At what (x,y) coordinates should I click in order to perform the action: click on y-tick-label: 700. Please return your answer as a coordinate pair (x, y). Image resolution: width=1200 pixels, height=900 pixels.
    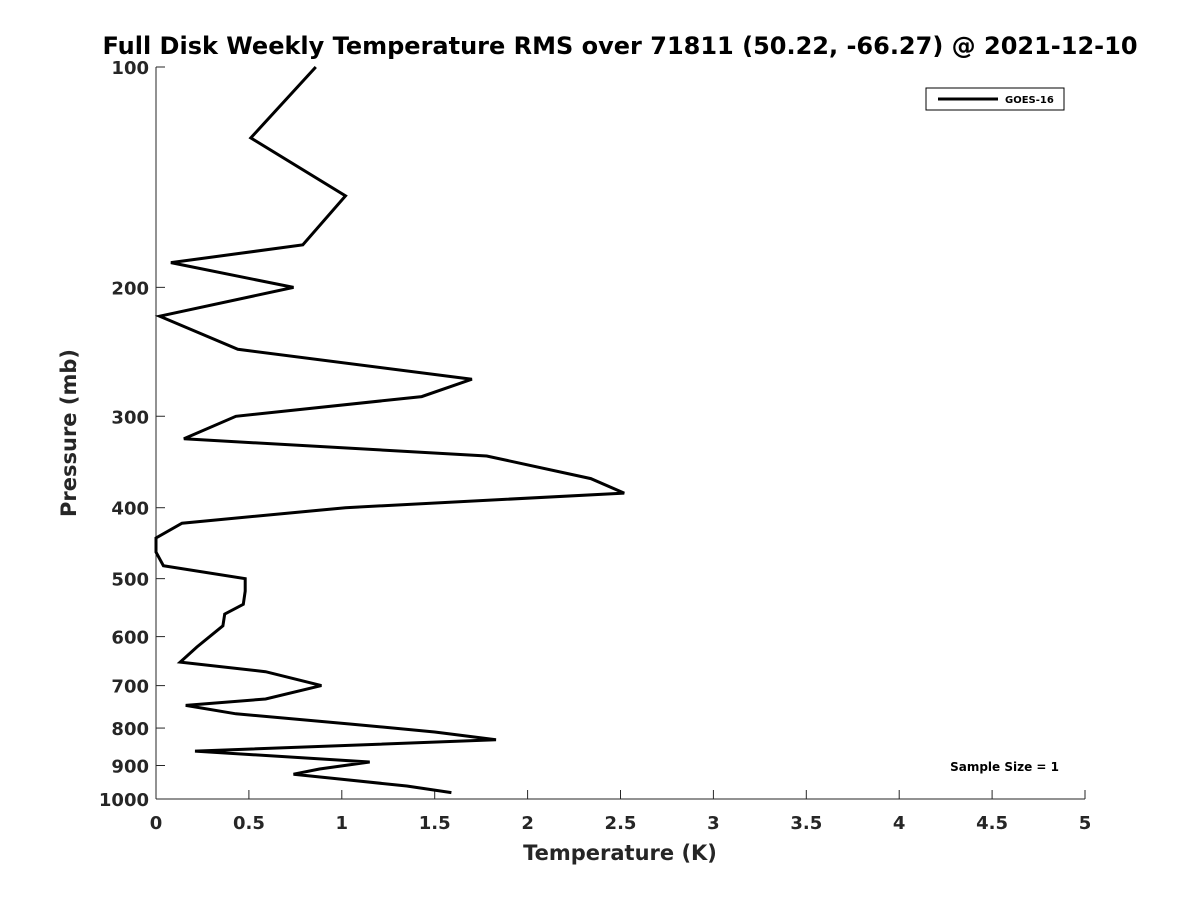
    Looking at the image, I should click on (130, 687).